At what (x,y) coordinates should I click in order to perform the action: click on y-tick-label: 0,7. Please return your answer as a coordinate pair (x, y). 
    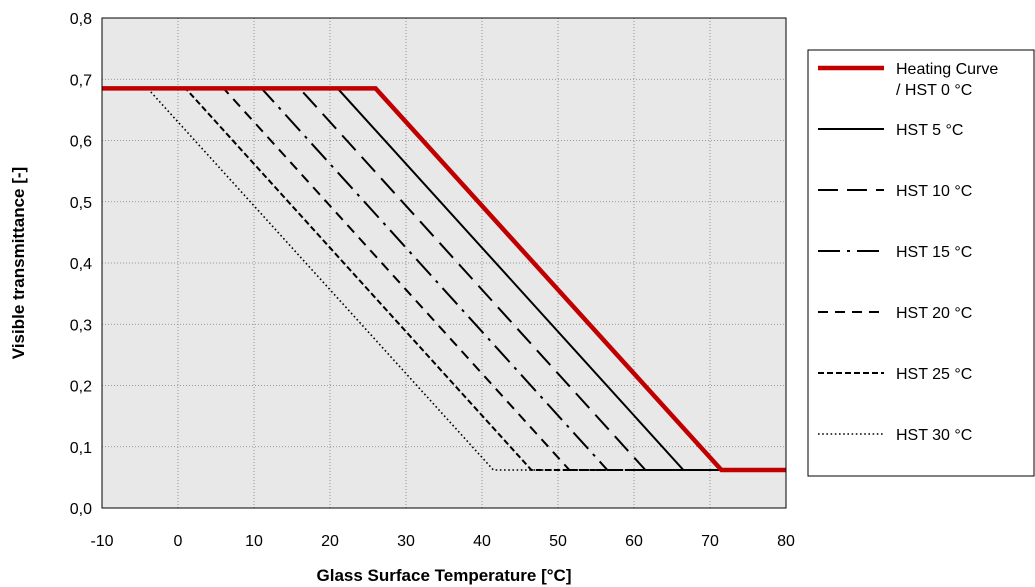
    Looking at the image, I should click on (81, 80).